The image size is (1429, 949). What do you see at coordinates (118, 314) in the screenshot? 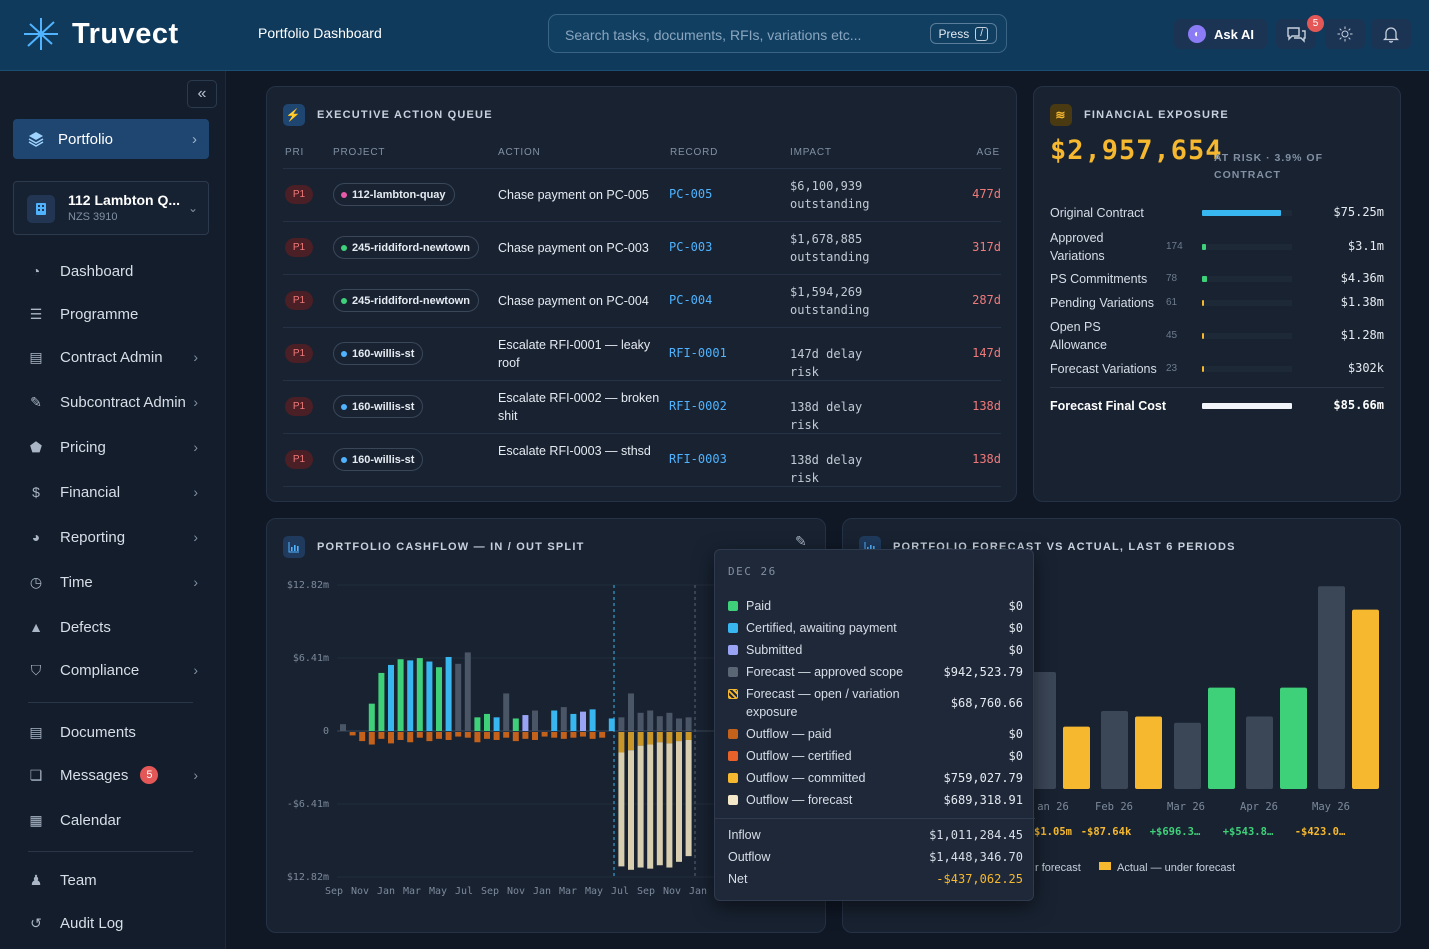
I see `sidebar-item-programme: ☰ Programme` at bounding box center [118, 314].